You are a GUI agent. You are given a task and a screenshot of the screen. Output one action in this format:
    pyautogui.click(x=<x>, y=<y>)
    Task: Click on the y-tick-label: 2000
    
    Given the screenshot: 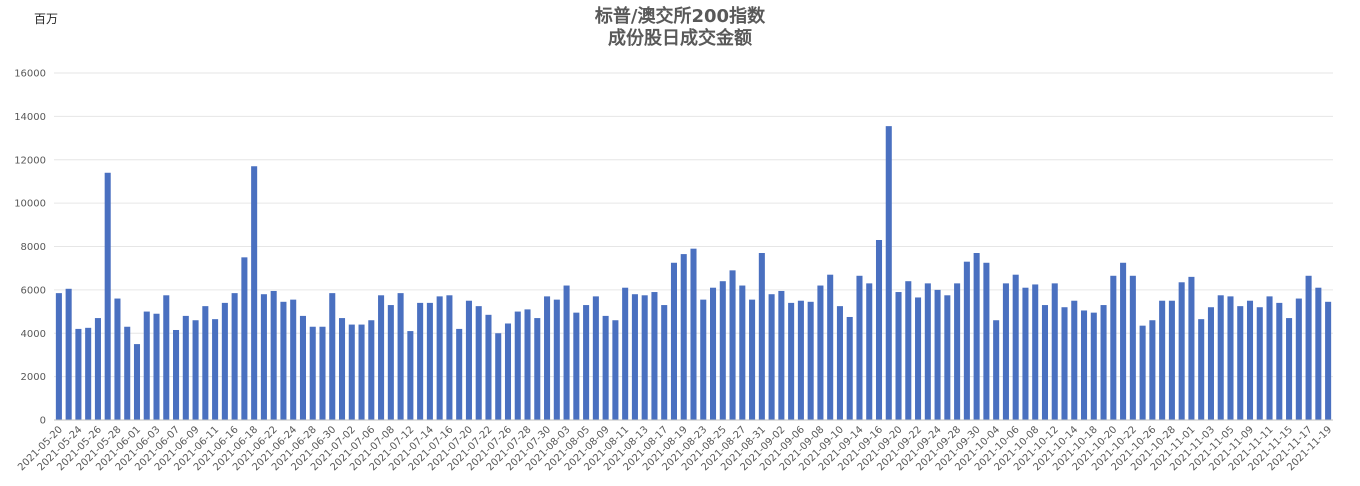 What is the action you would take?
    pyautogui.click(x=33, y=377)
    